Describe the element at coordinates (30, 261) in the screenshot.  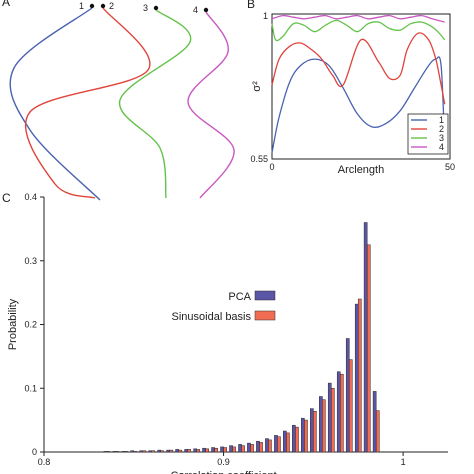
I see `y-tick-label: 0.3` at that location.